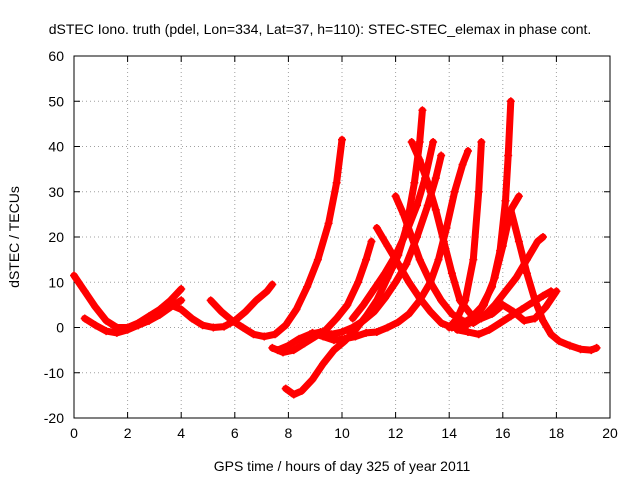 The height and width of the screenshot is (480, 640). I want to click on y-tick-label: 40, so click(56, 147).